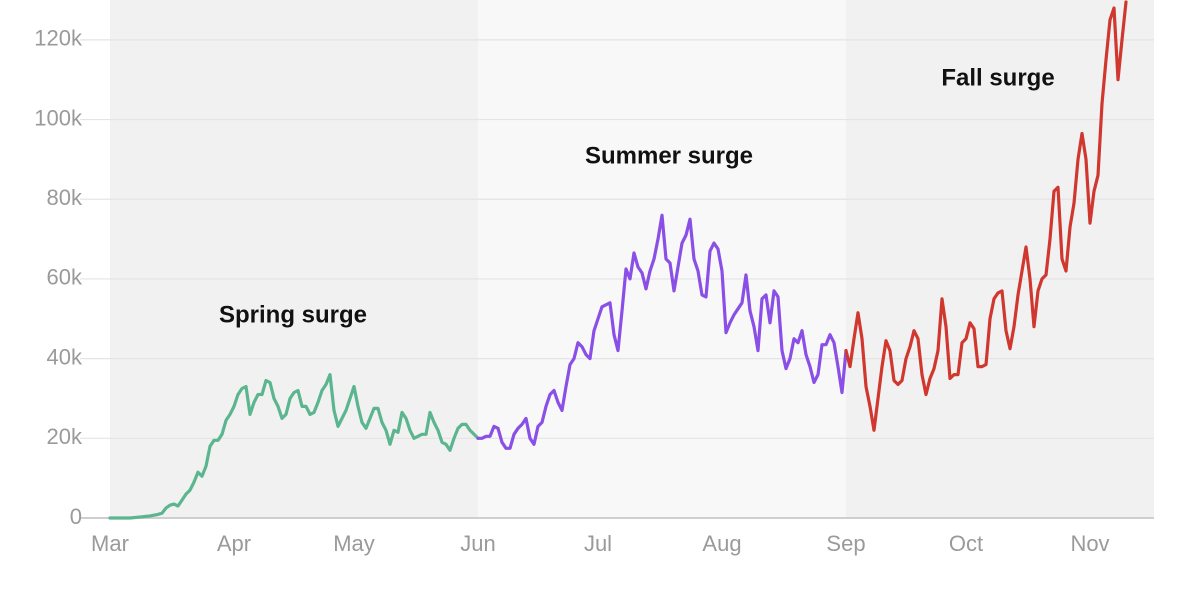 The height and width of the screenshot is (593, 1186). I want to click on y-tick-label: 60k, so click(65, 277).